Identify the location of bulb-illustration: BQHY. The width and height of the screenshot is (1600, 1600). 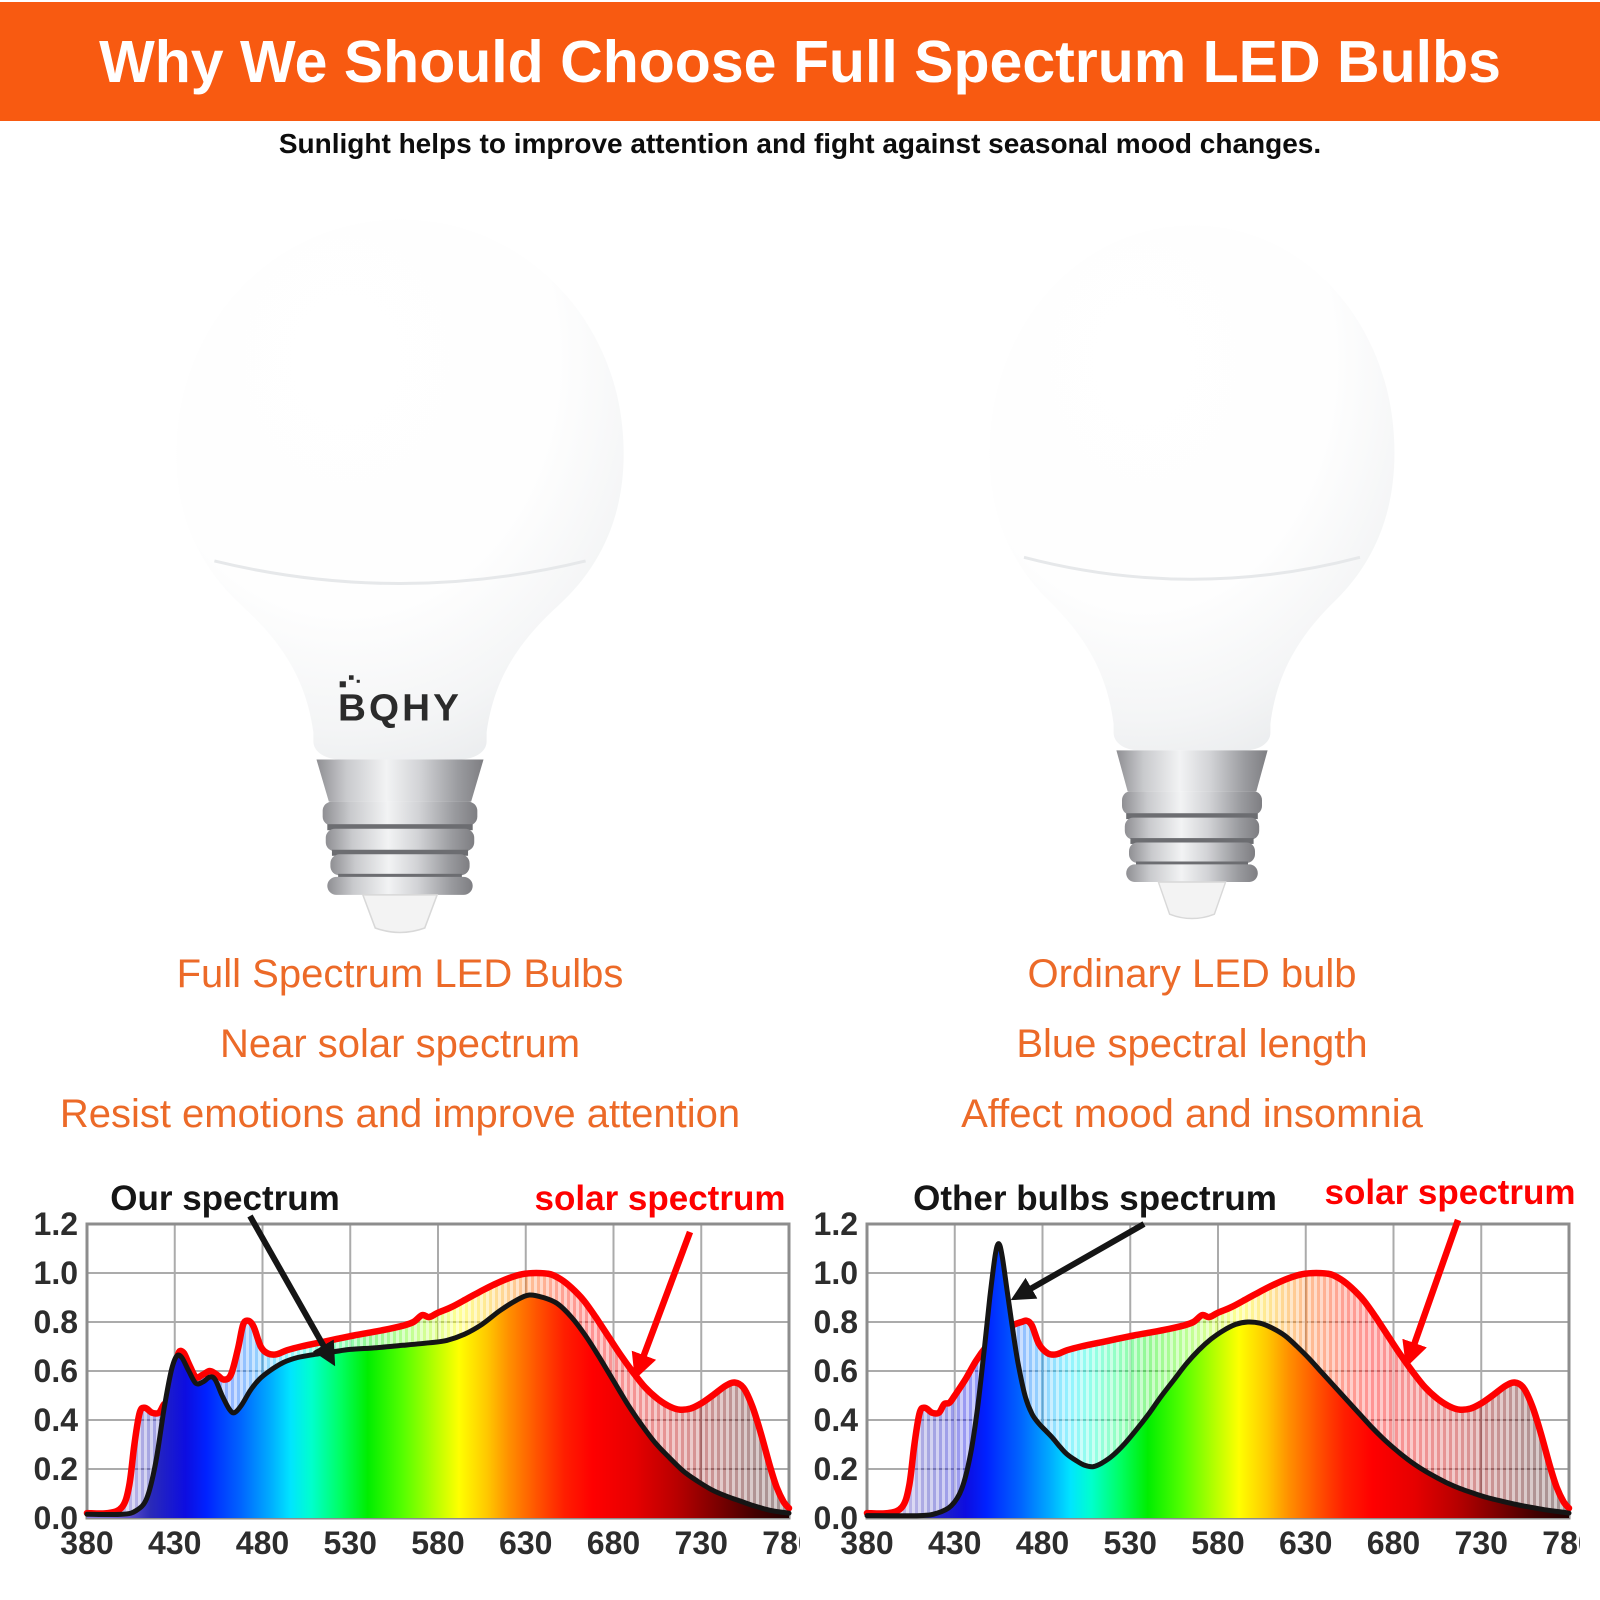
(400, 576).